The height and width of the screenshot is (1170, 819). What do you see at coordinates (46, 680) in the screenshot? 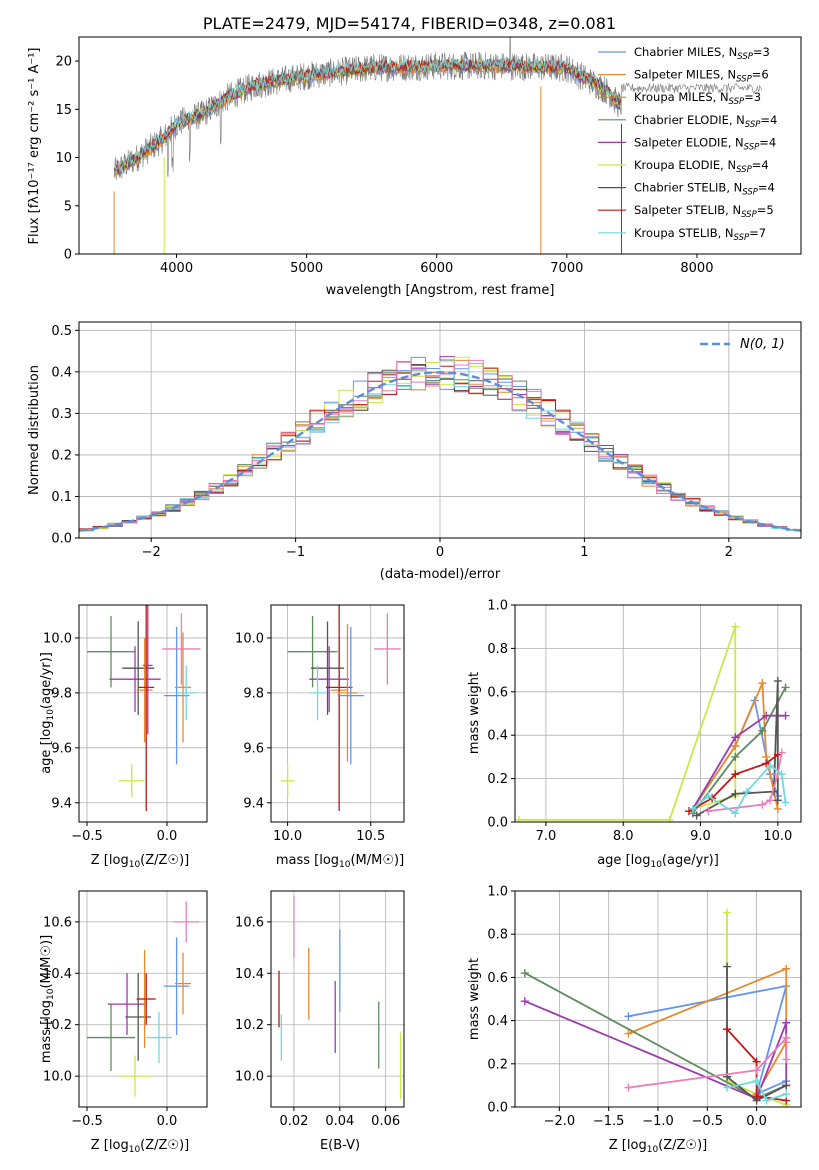
I see `label-part: (age/yr)]` at bounding box center [46, 680].